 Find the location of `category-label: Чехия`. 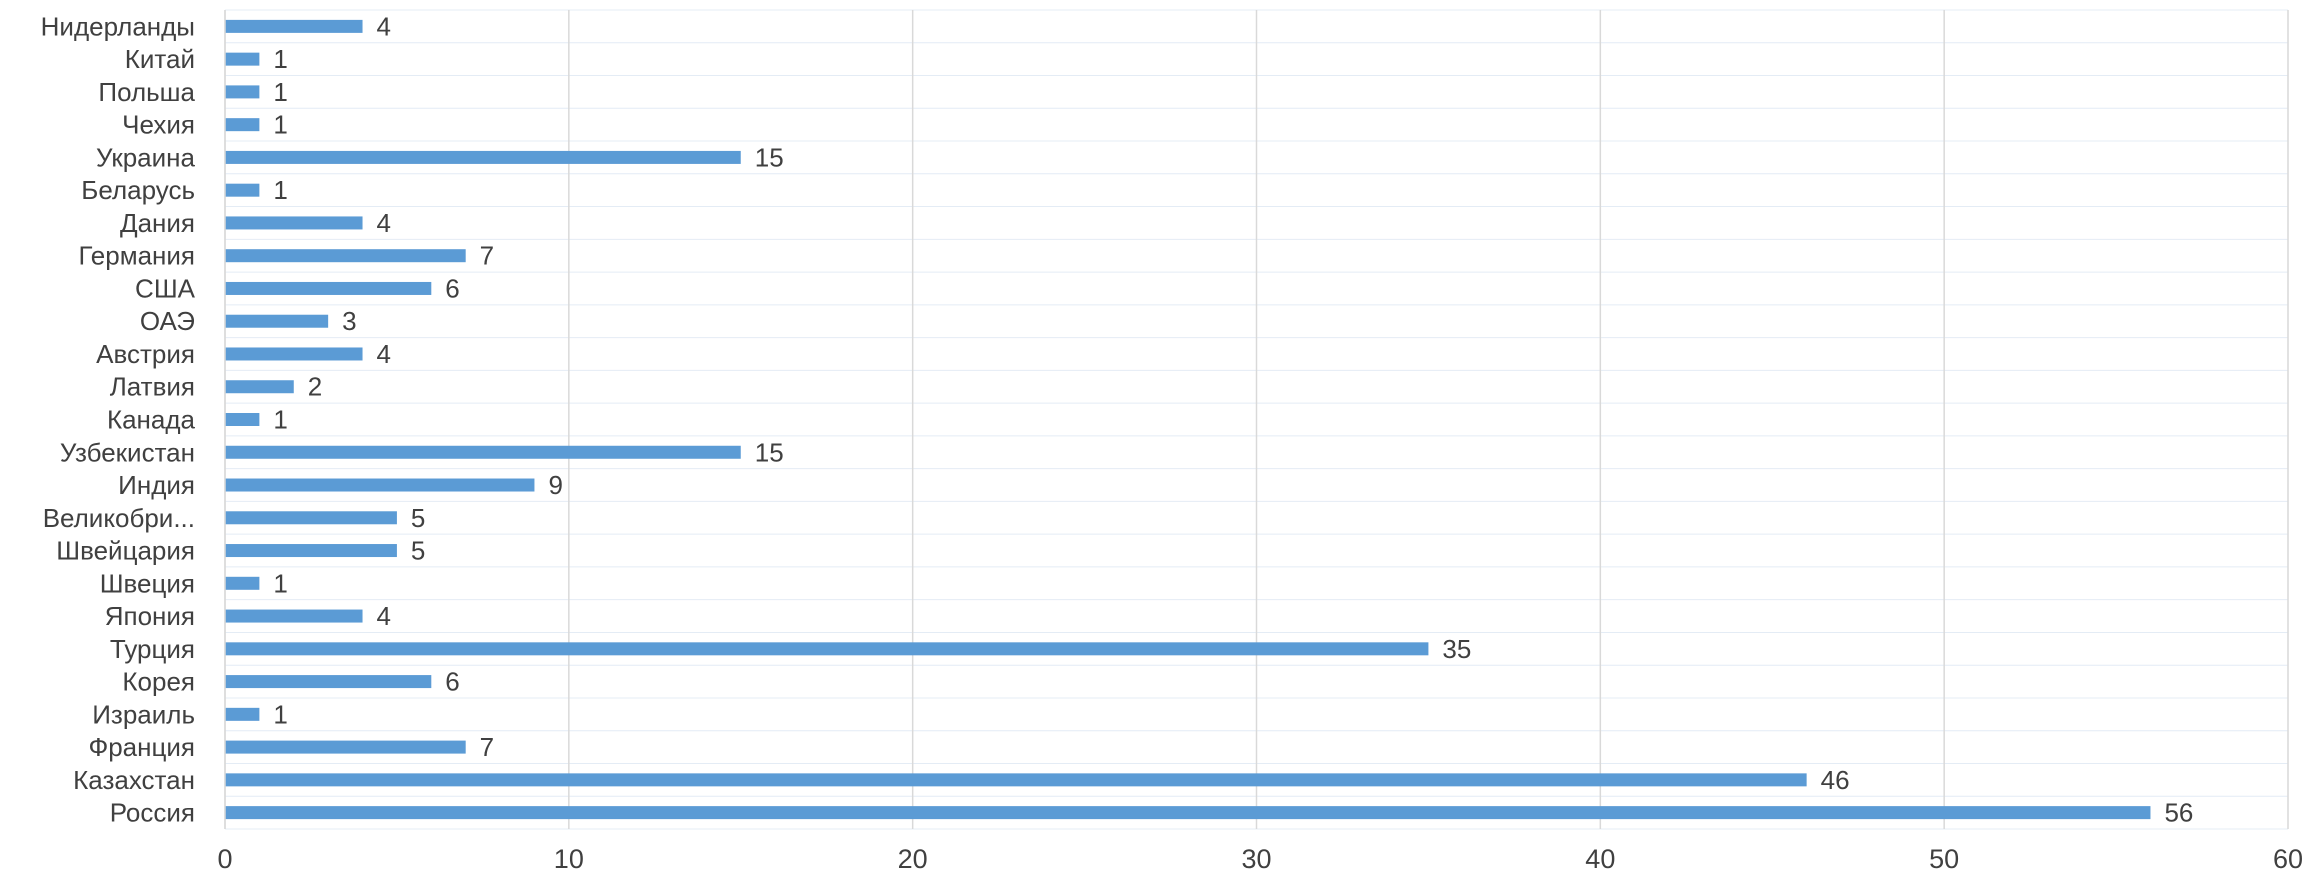

category-label: Чехия is located at coordinates (158, 125).